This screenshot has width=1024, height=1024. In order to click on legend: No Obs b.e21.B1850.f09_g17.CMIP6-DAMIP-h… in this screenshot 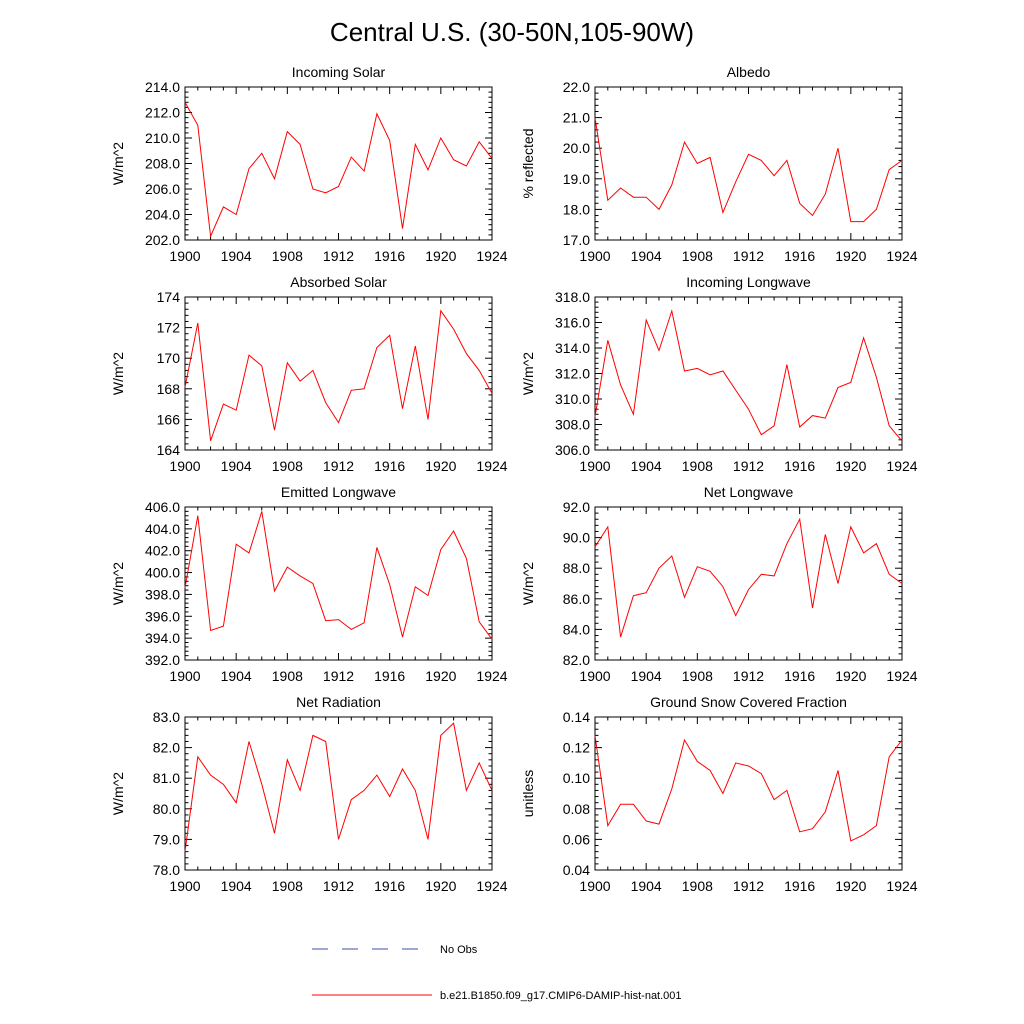, I will do `click(497, 973)`.